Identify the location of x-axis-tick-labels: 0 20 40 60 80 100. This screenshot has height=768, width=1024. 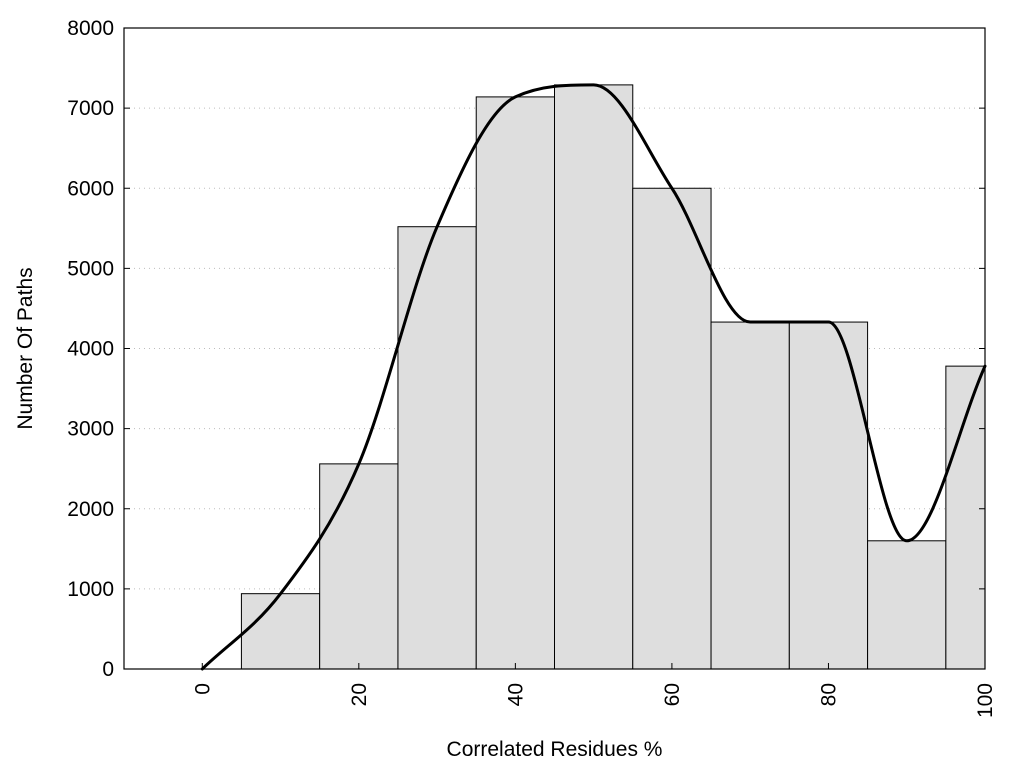
(594, 700).